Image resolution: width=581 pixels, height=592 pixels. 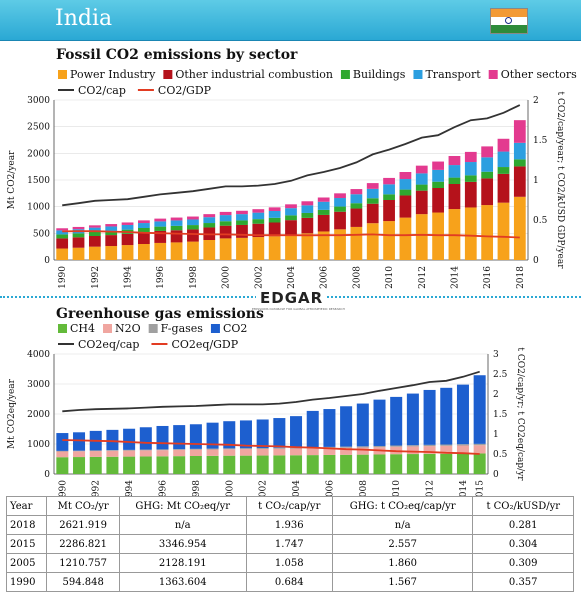 I want to click on y2-tick-label: 0, so click(x=496, y=475).